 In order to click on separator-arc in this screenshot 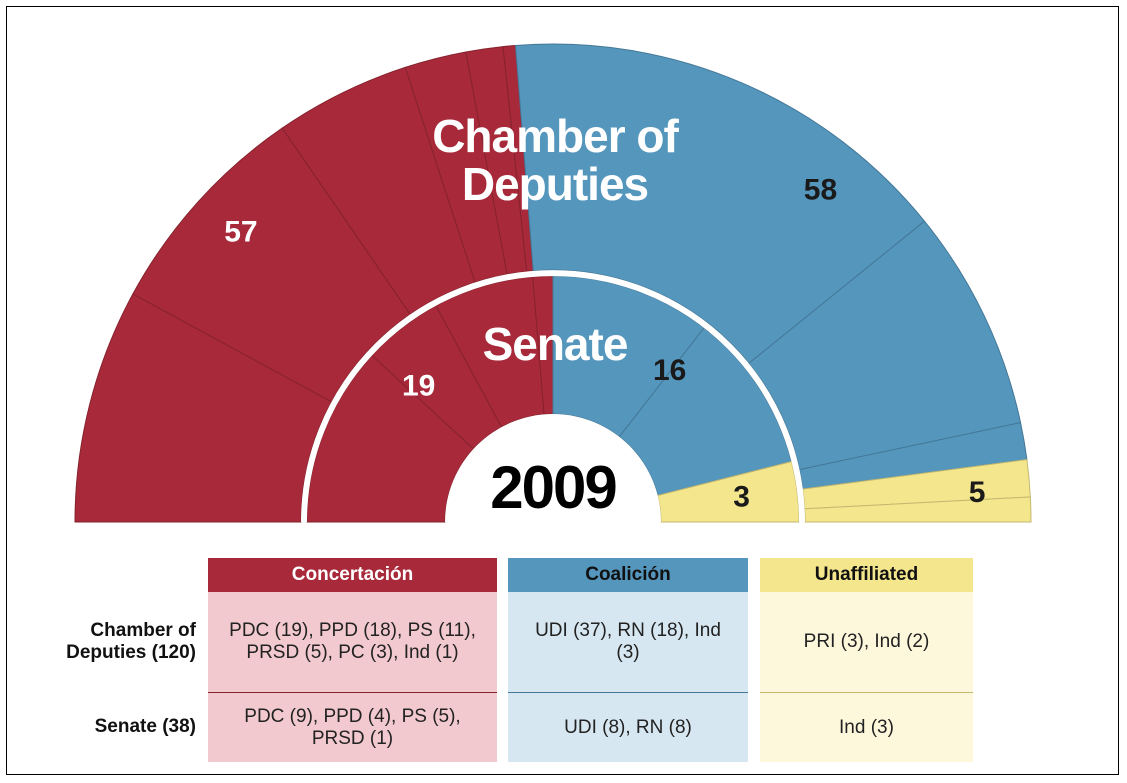, I will do `click(553, 396)`.